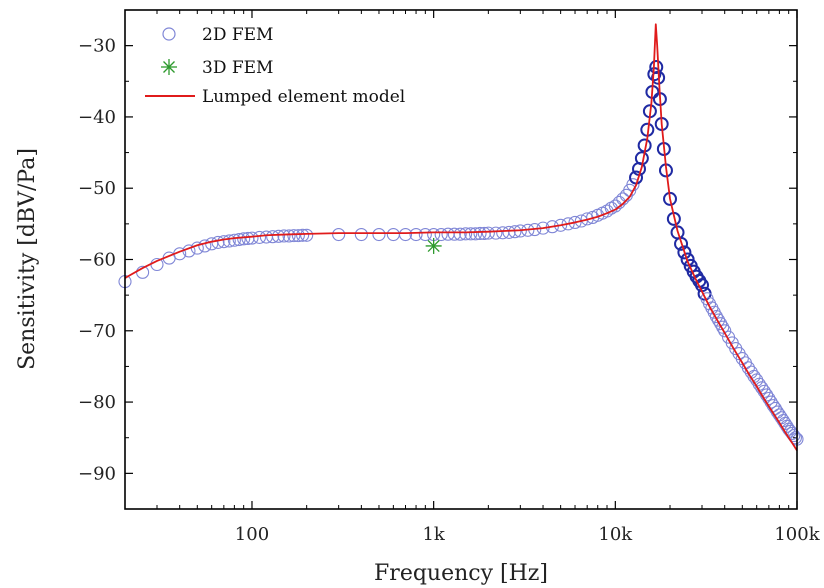  I want to click on x-tick-label: 100, so click(252, 534).